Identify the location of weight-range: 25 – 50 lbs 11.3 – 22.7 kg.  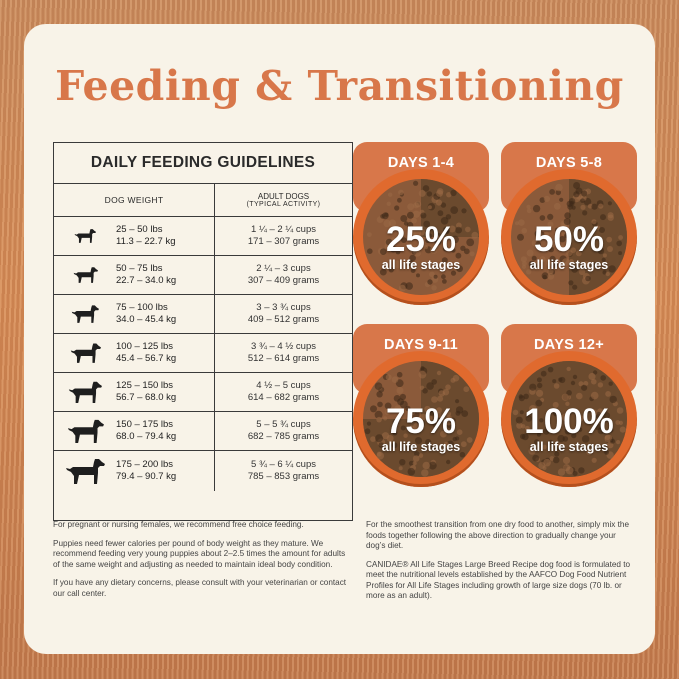
(165, 236).